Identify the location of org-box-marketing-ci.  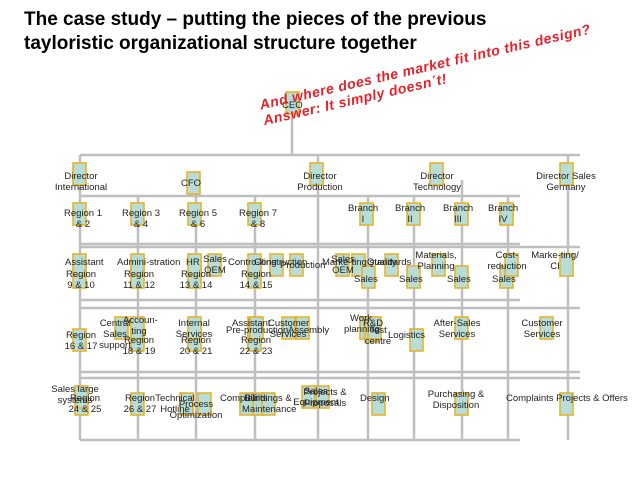
(566, 265).